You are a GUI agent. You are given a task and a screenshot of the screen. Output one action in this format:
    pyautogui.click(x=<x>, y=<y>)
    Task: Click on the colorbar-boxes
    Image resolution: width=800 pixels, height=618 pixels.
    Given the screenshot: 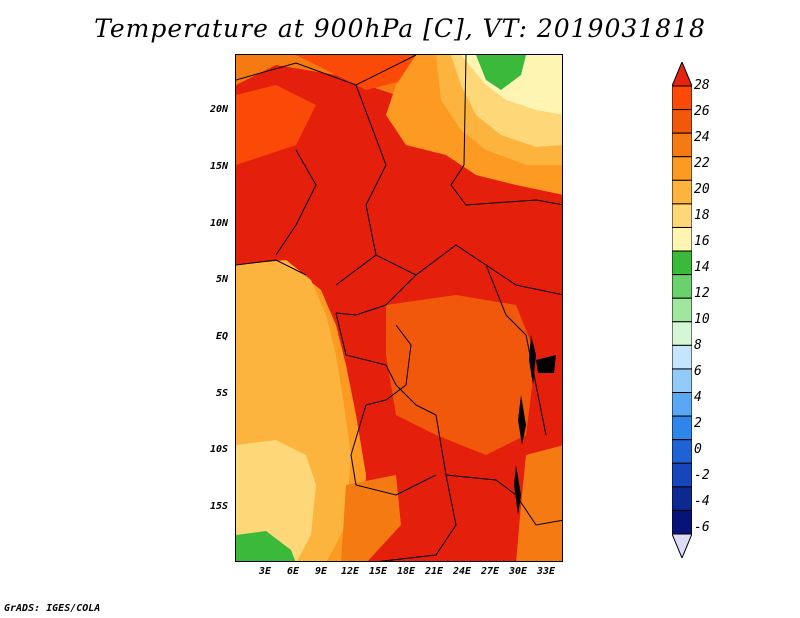 What is the action you would take?
    pyautogui.click(x=682, y=310)
    